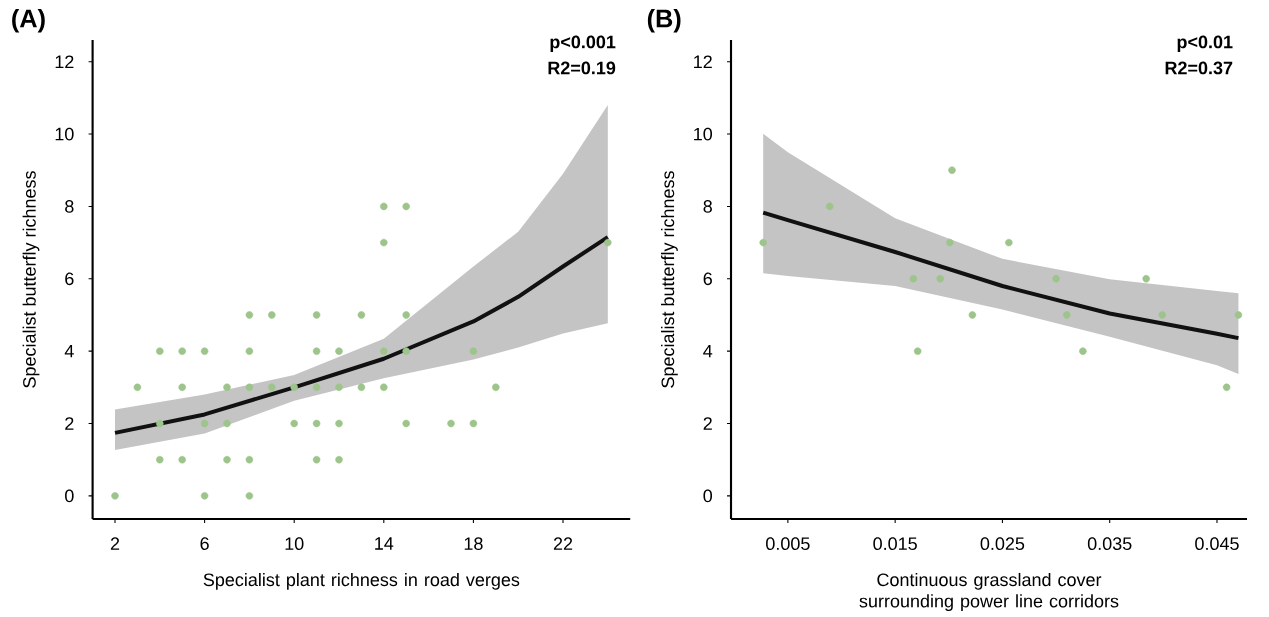 Image resolution: width=1269 pixels, height=617 pixels. Describe the element at coordinates (361, 581) in the screenshot. I see `x-axis-title: Specialist plant richness in road verges` at that location.